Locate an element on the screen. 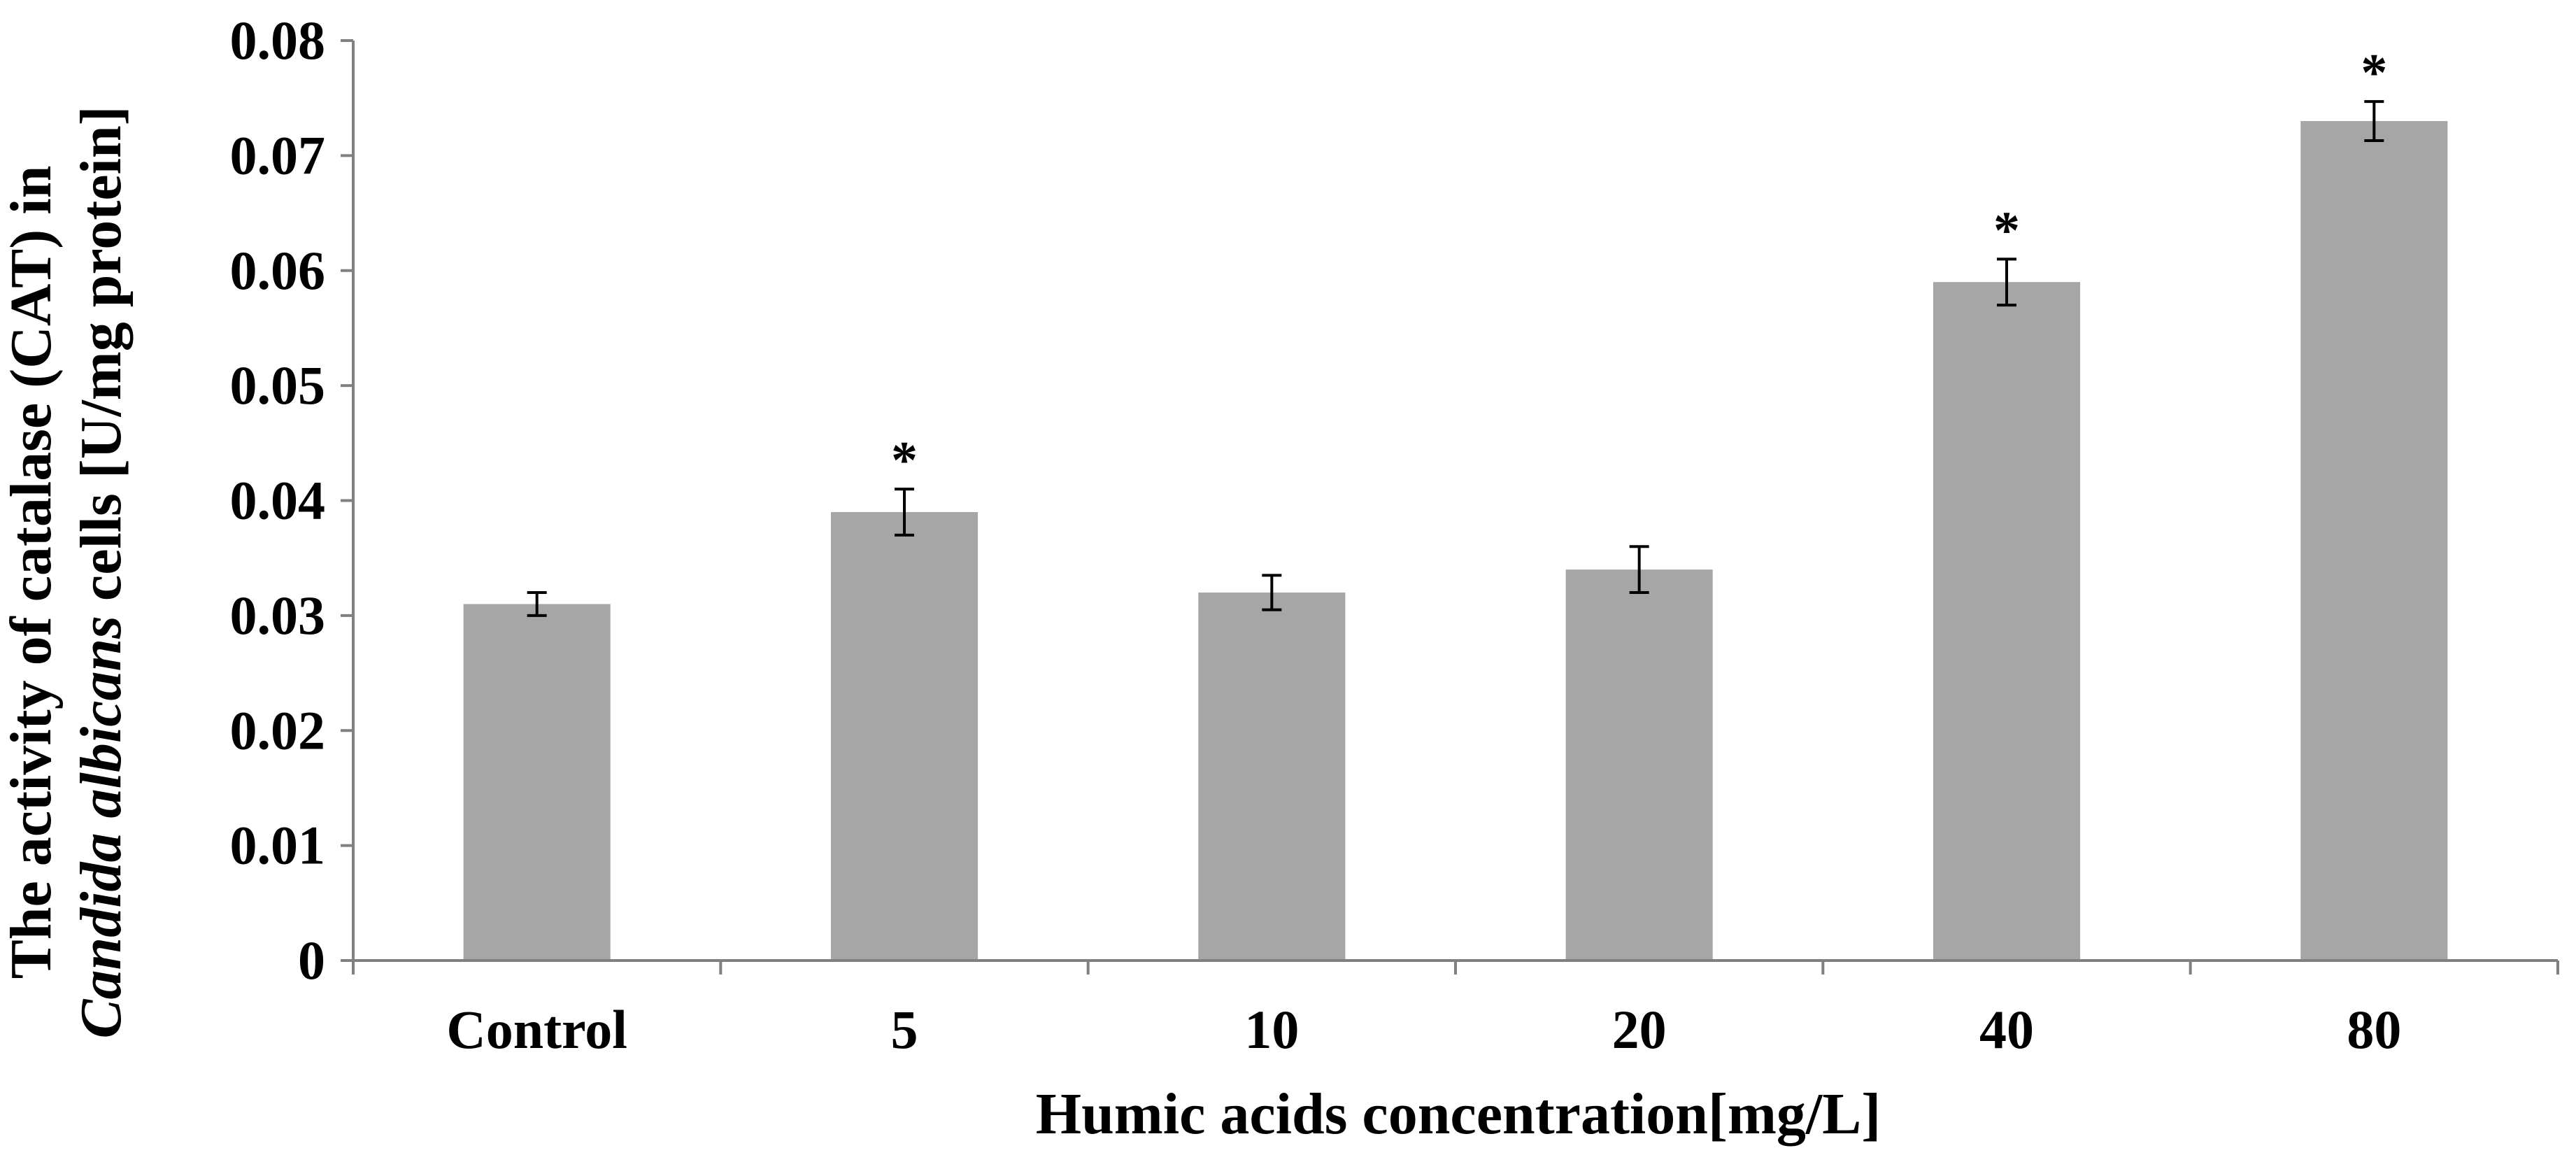 This screenshot has height=1169, width=2576. x-tick-label-20: 20 is located at coordinates (1639, 1029).